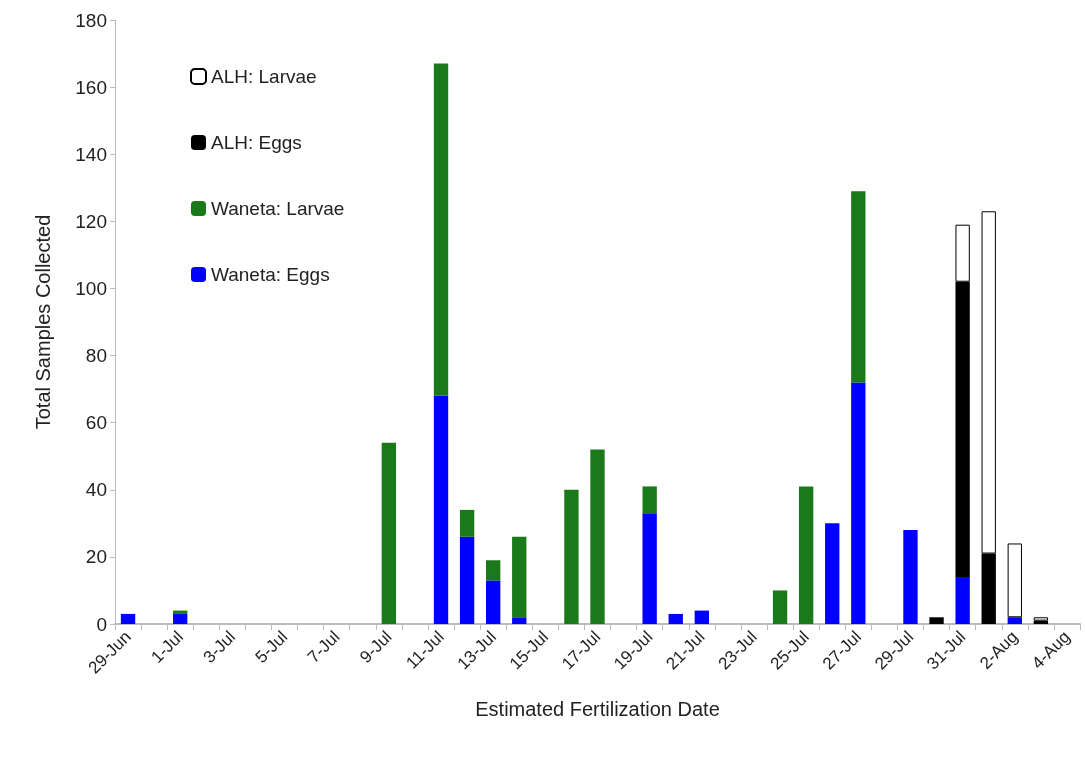  What do you see at coordinates (278, 208) in the screenshot?
I see `legend-label: Waneta: Larvae` at bounding box center [278, 208].